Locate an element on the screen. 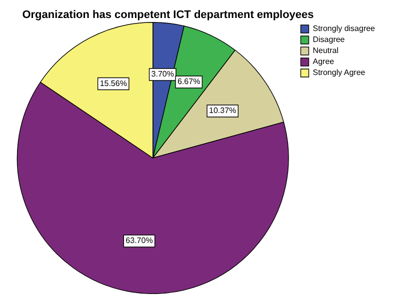 The height and width of the screenshot is (304, 393). legend-label: Strongly Agree is located at coordinates (339, 73).